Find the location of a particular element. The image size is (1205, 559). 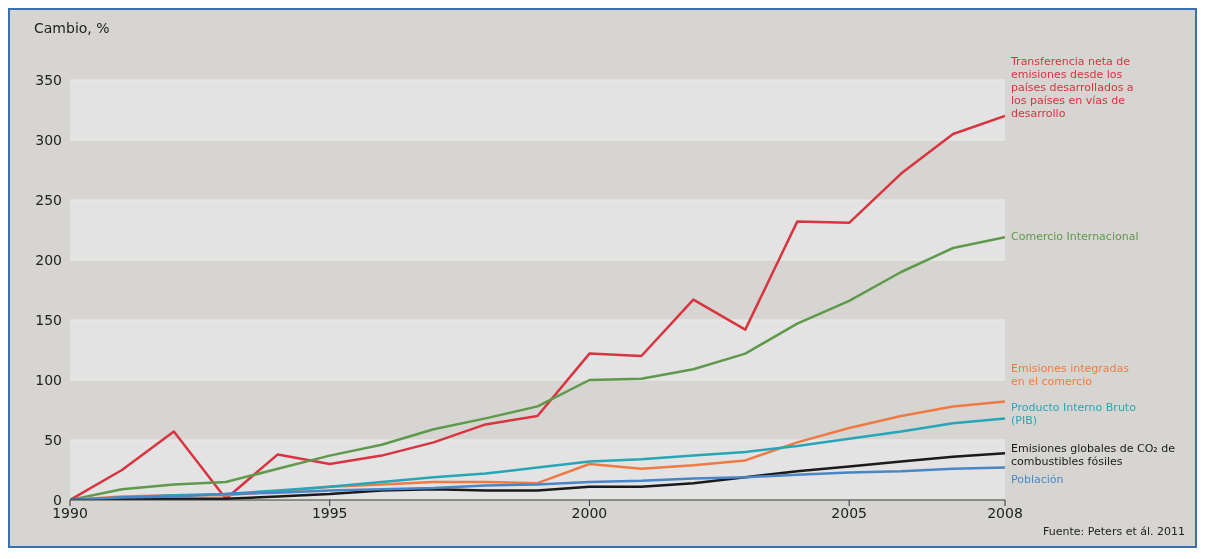

y-tick-label: 250 is located at coordinates (48, 199).